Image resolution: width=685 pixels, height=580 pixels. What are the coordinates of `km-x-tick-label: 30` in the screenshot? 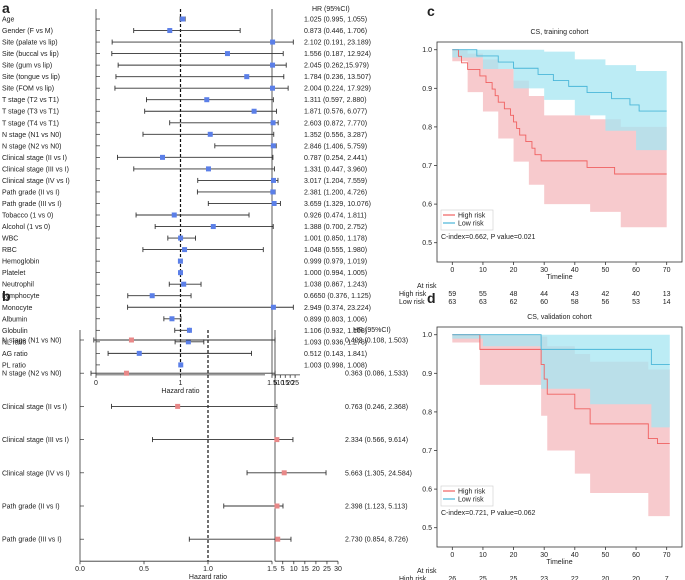 It's located at (544, 270).